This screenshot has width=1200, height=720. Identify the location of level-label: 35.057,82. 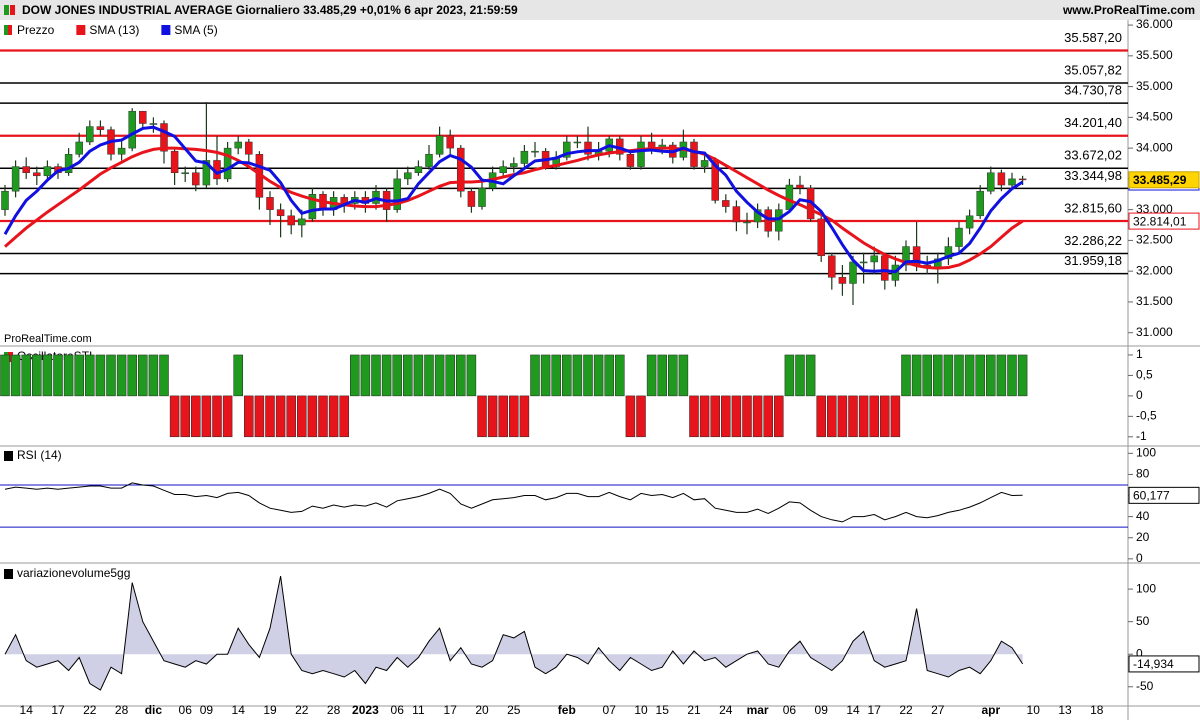
(1093, 69).